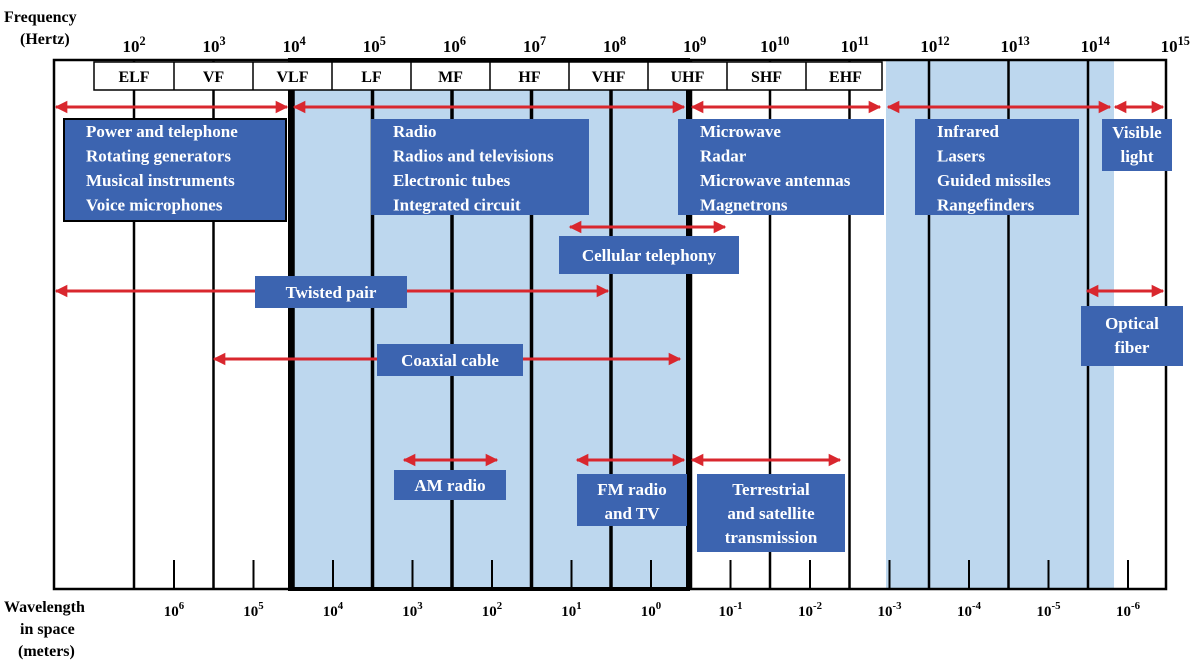 This screenshot has height=669, width=1193. Describe the element at coordinates (47, 629) in the screenshot. I see `wavelength-axis-sub: in space` at that location.